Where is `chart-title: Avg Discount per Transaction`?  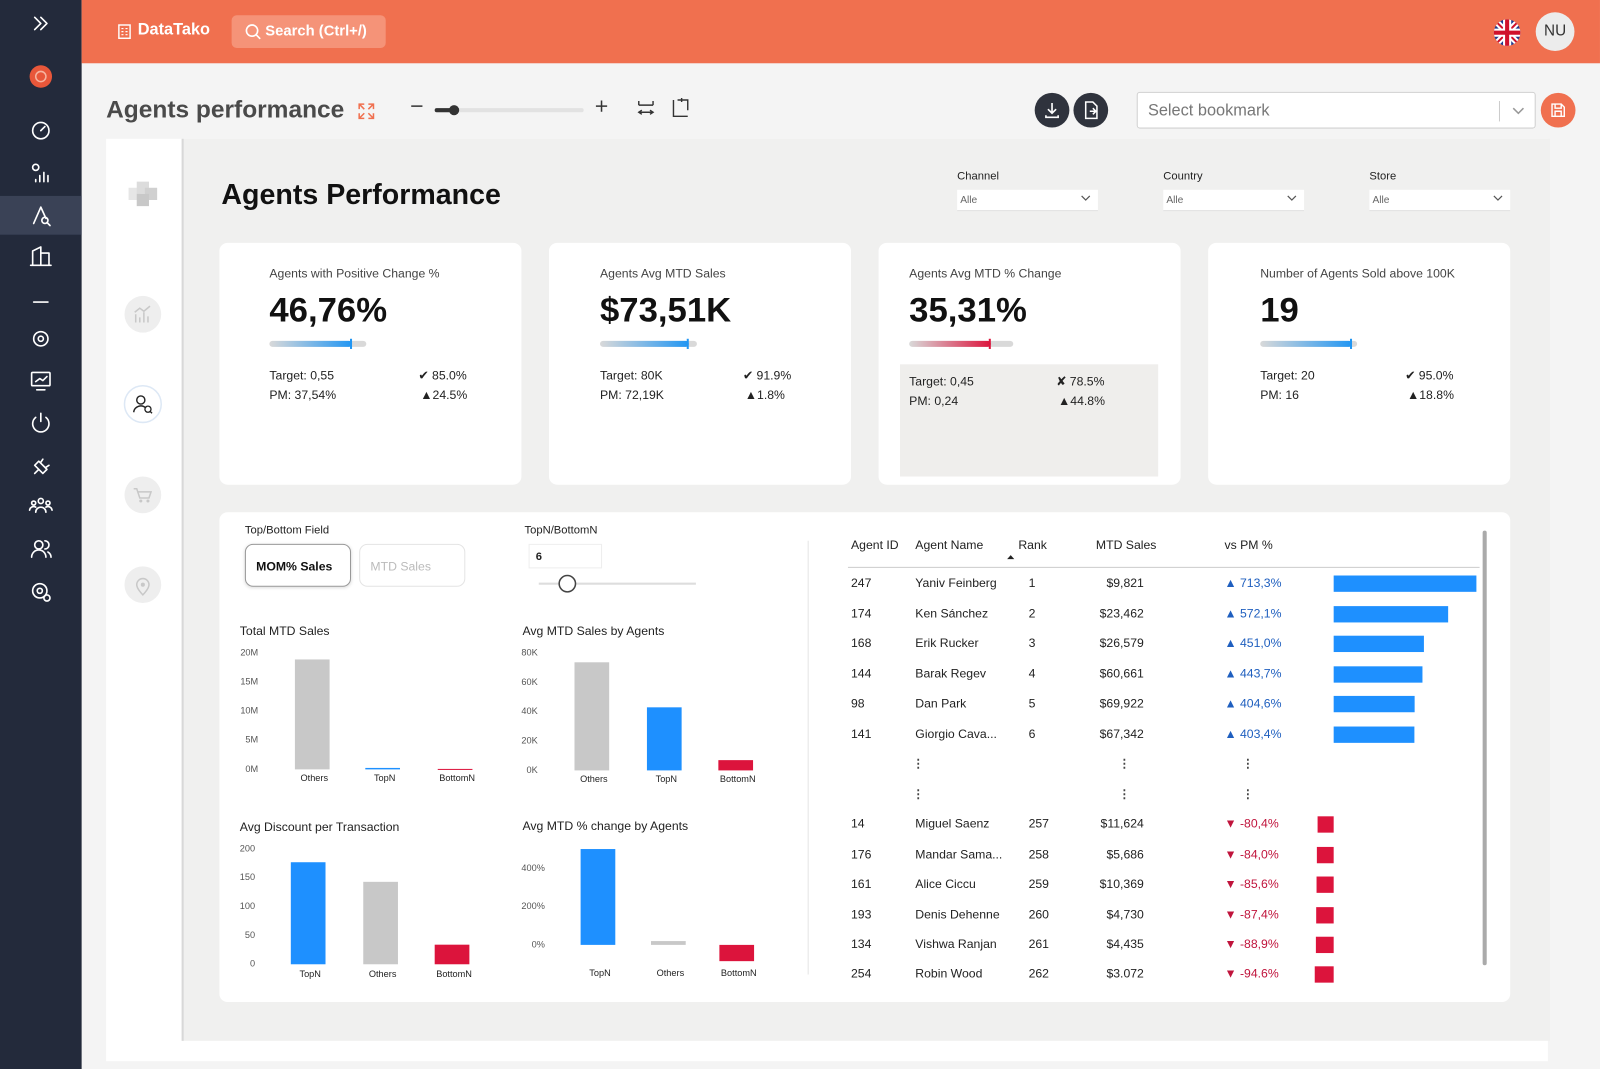 chart-title: Avg Discount per Transaction is located at coordinates (320, 827).